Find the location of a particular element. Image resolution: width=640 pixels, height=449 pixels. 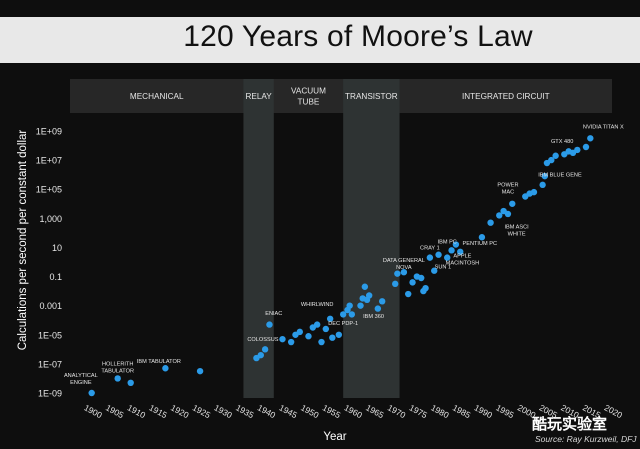

point-annotation: IBM TABULATOR is located at coordinates (159, 362).